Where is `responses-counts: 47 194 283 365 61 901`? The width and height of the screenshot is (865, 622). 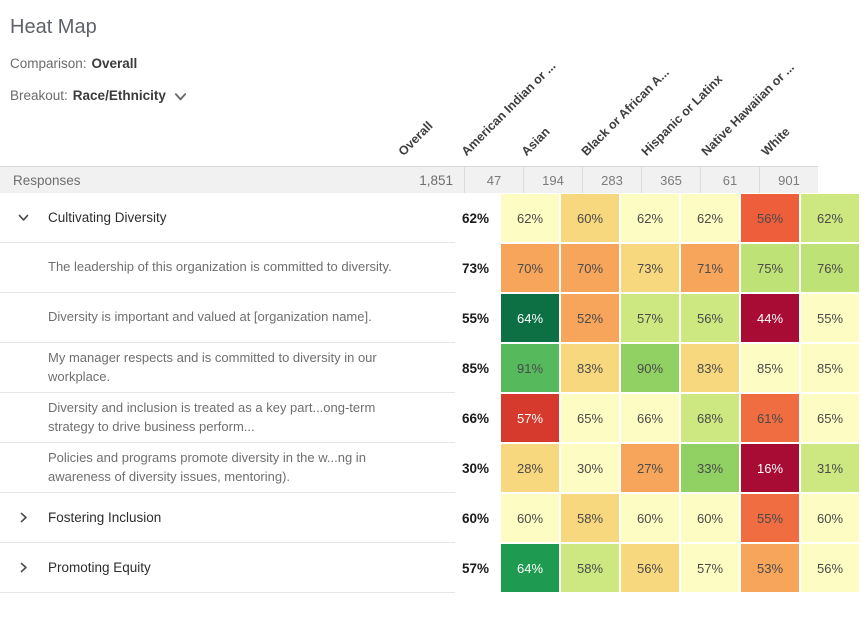
responses-counts: 47 194 283 365 61 901 is located at coordinates (641, 180).